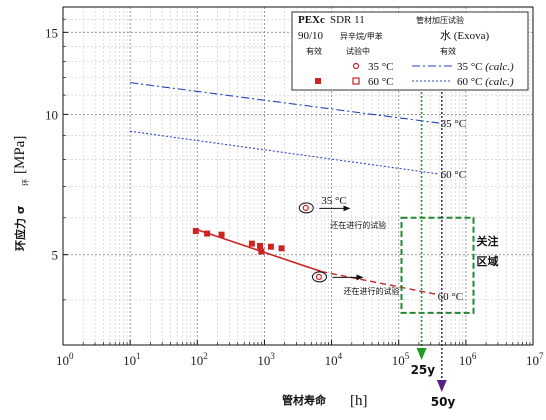 Image resolution: width=546 pixels, height=420 pixels. Describe the element at coordinates (65, 359) in the screenshot. I see `x-tick-label: 10⁰` at that location.